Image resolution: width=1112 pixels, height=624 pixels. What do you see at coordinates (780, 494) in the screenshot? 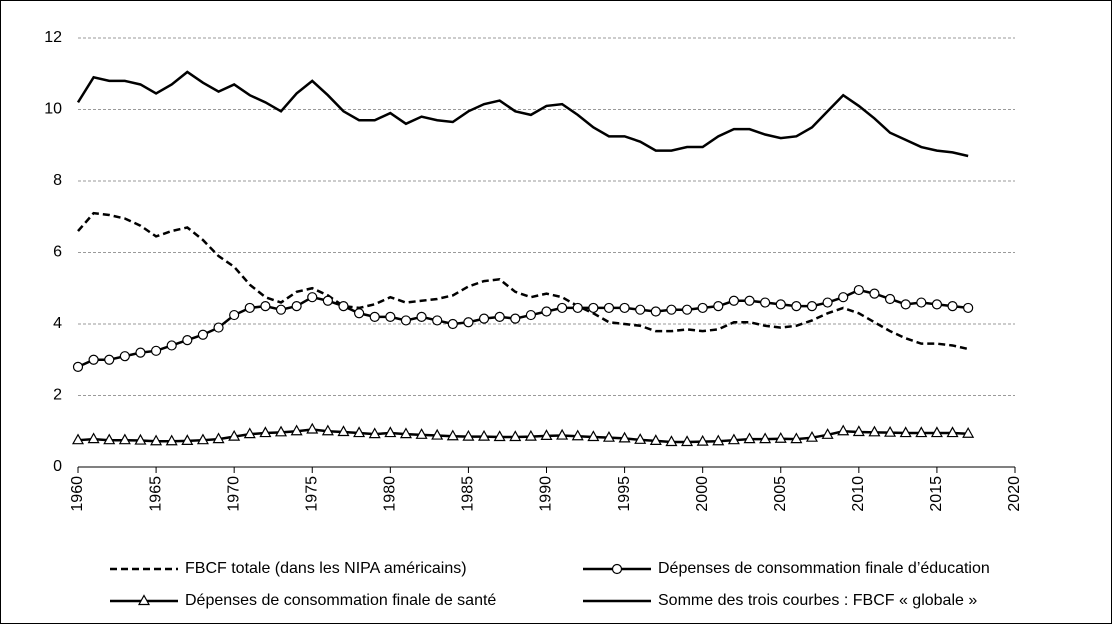
I see `x-tick-label: 2005` at bounding box center [780, 494].